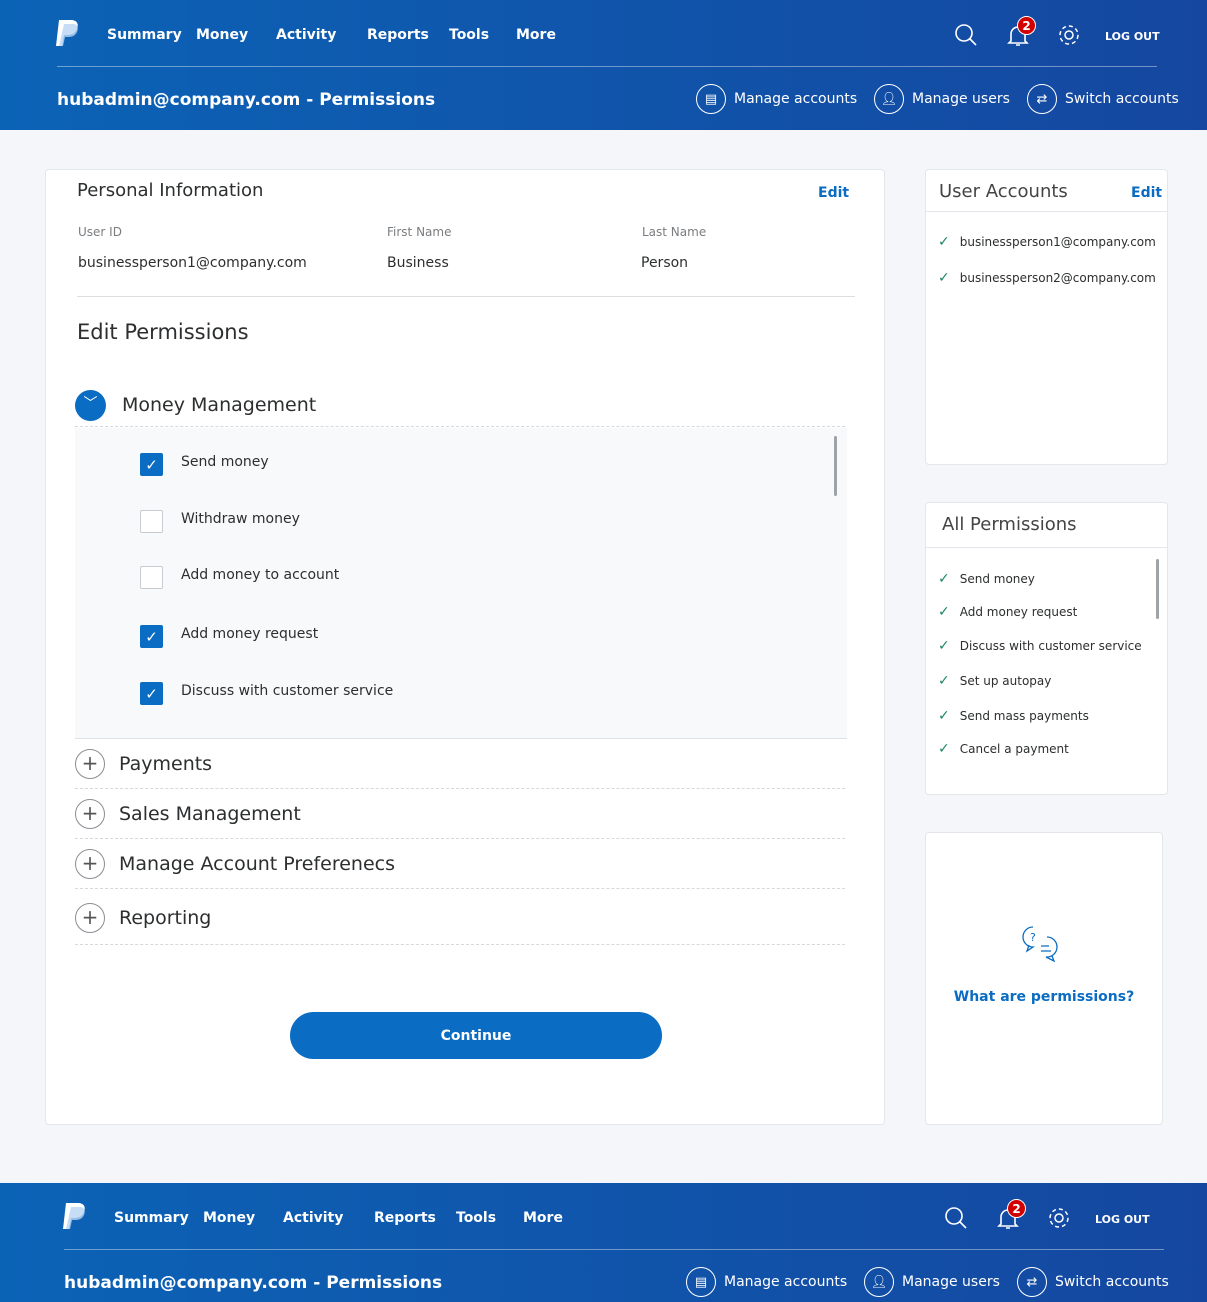  Describe the element at coordinates (419, 232) in the screenshot. I see `first-name-label: First Name` at that location.